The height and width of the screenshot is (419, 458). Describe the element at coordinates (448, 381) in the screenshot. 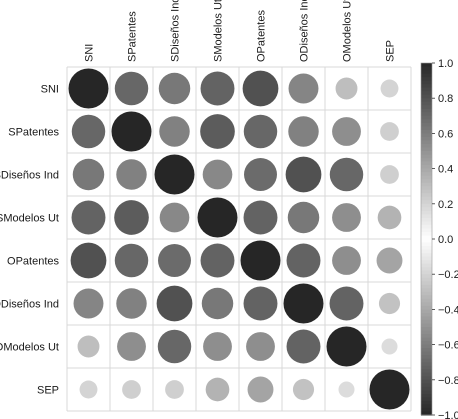

I see `colorbar-tick-label: −0.8` at that location.